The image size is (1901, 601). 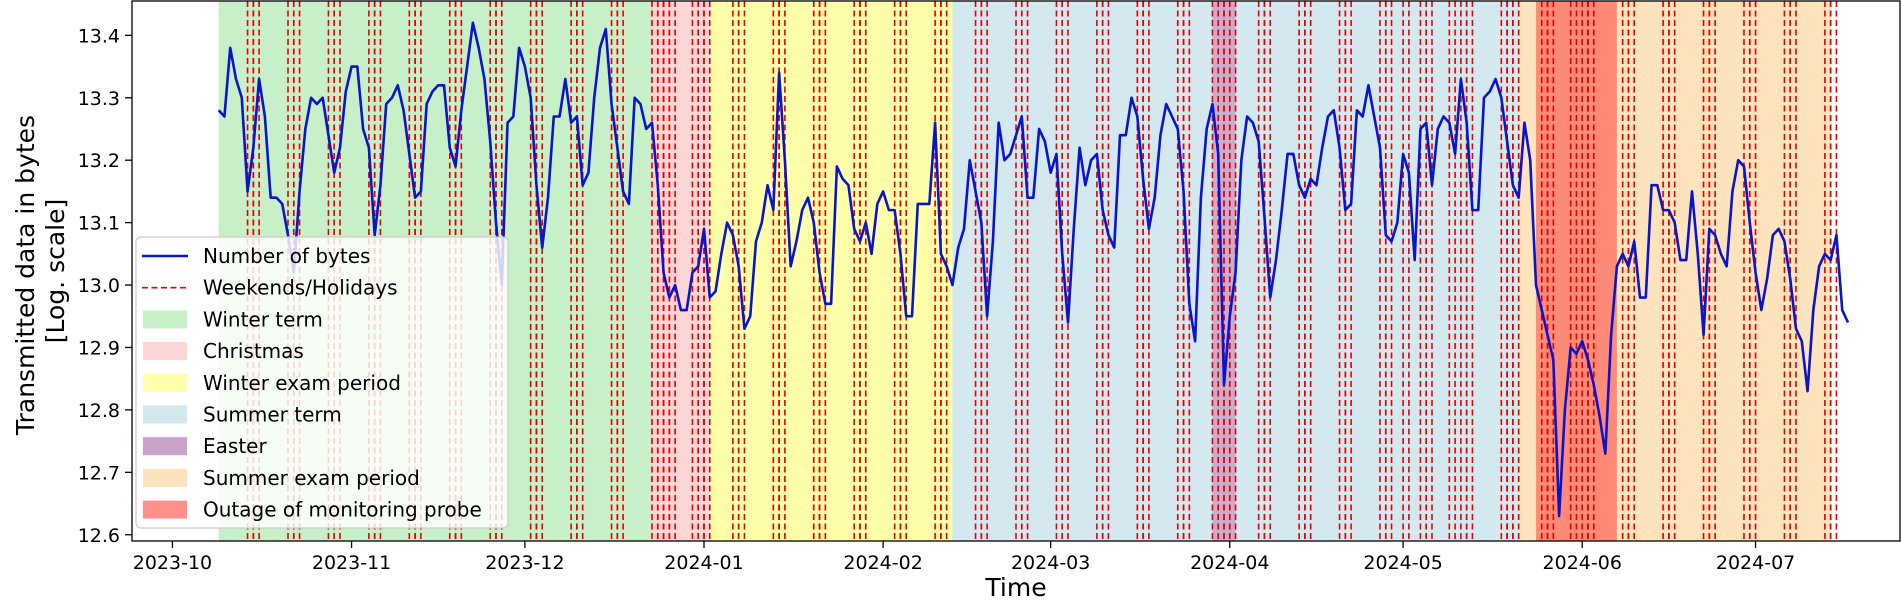 I want to click on x-axis-title: Time, so click(x=1015, y=587).